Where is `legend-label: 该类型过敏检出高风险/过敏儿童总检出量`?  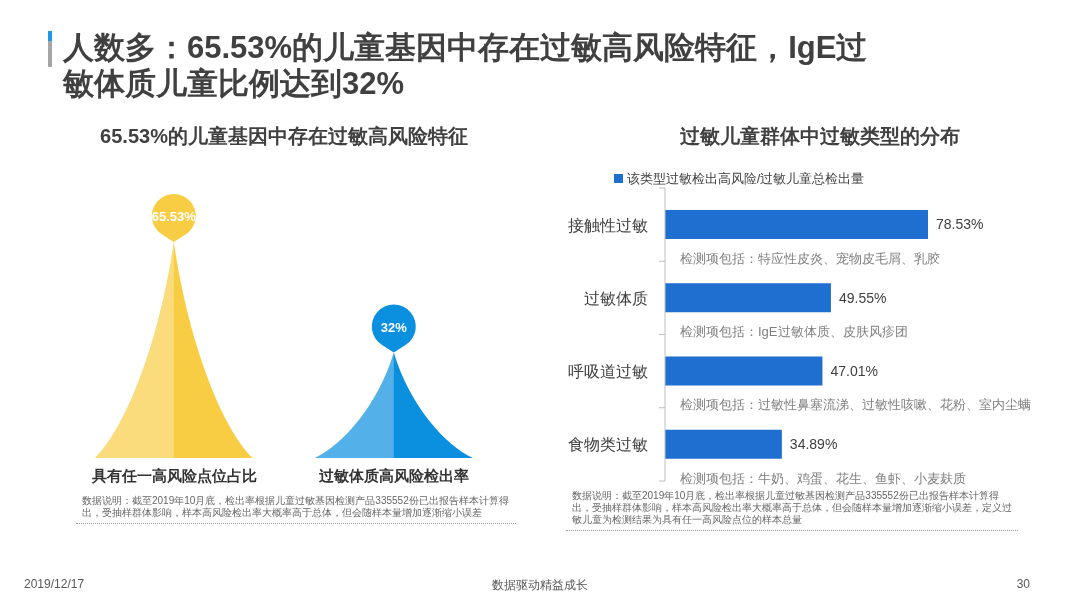
legend-label: 该类型过敏检出高风险/过敏儿童总检出量 is located at coordinates (745, 178).